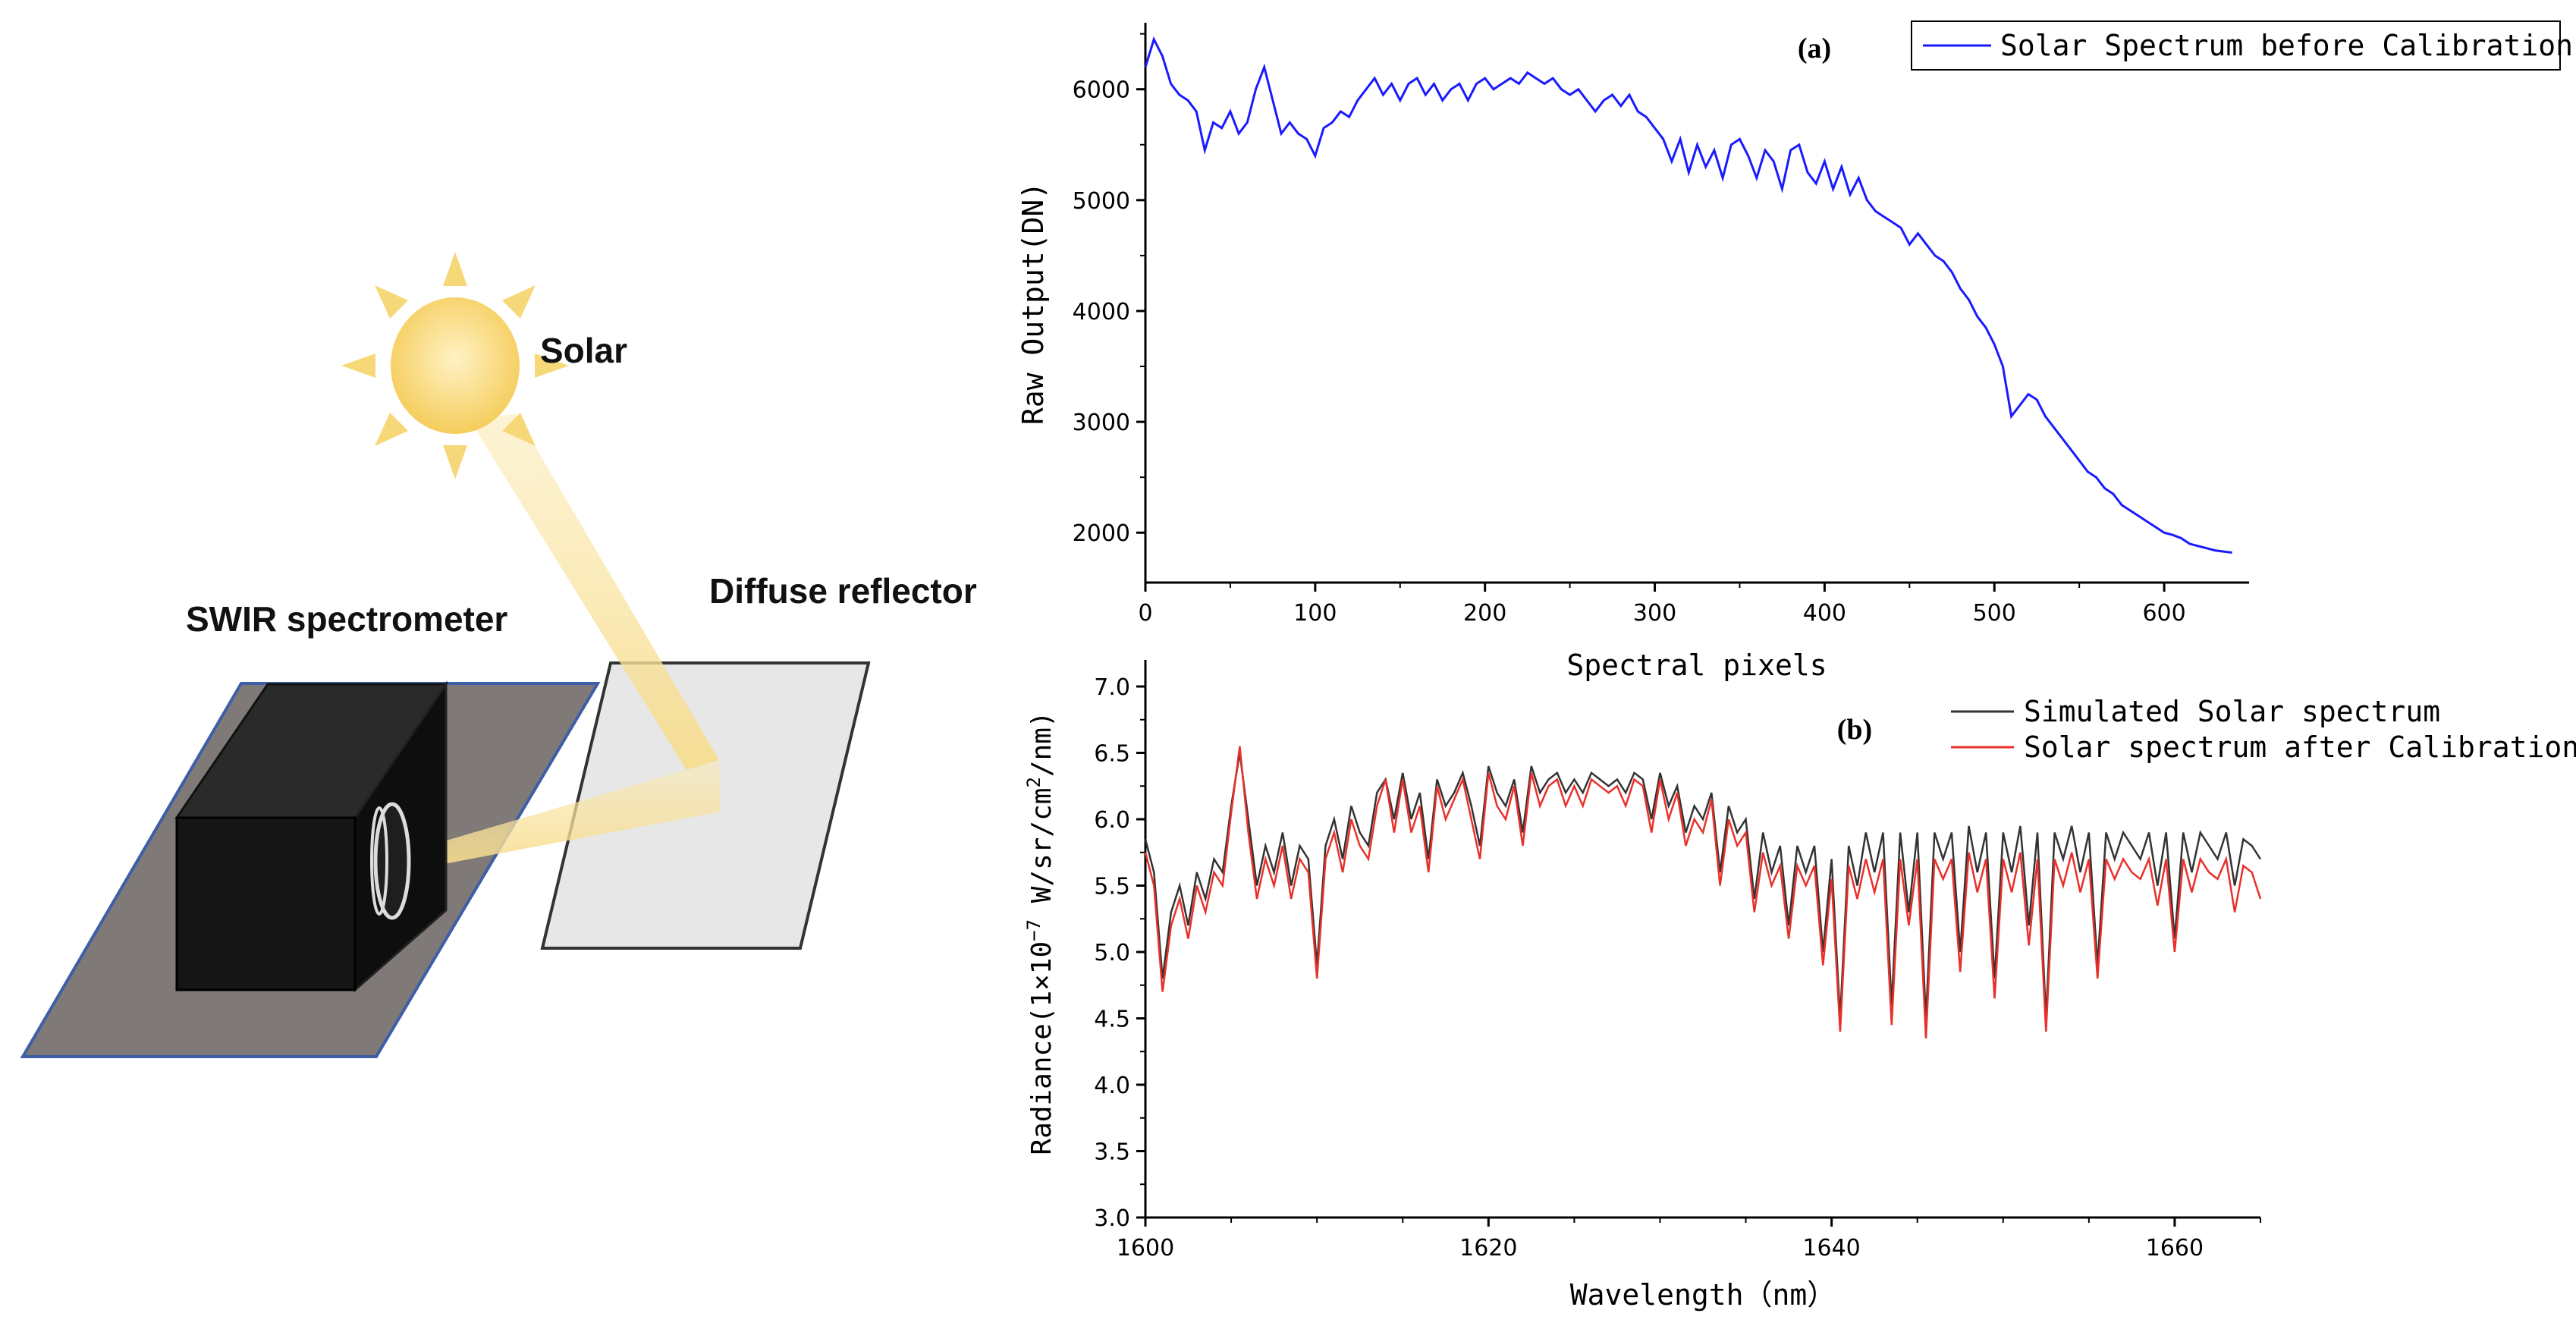 Image resolution: width=2576 pixels, height=1329 pixels. Describe the element at coordinates (1040, 933) in the screenshot. I see `chart-b-y-axis-label: Radiance(1×10−7 W/sr/cm2/nm)` at that location.